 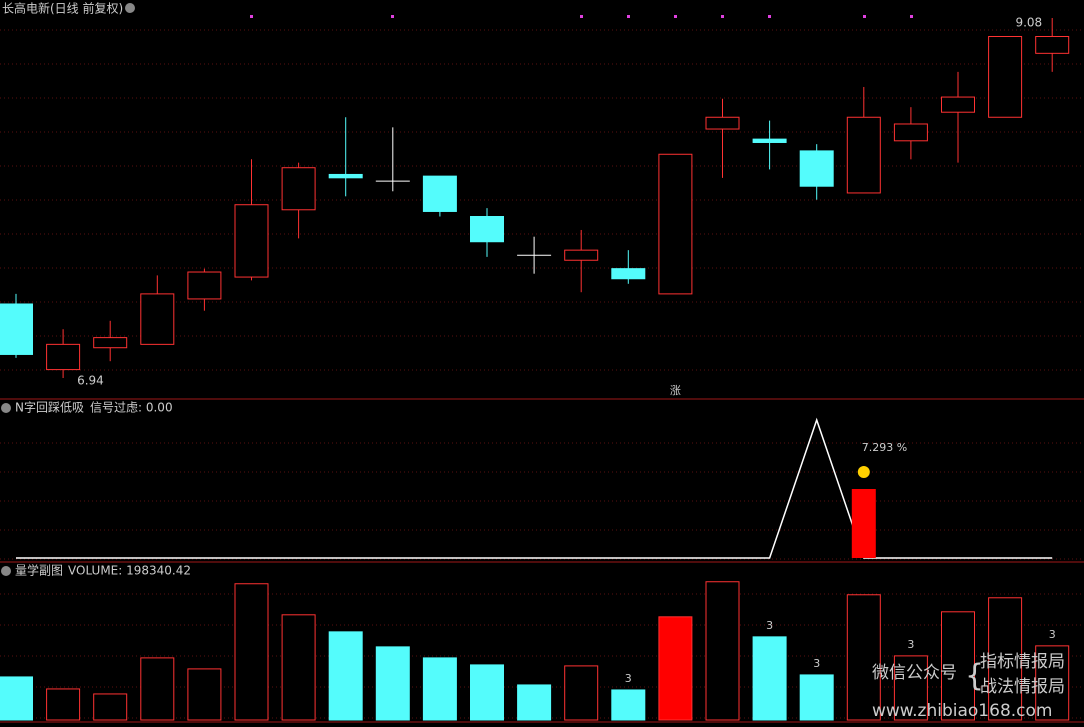 What do you see at coordinates (863, 523) in the screenshot?
I see `signal-bar` at bounding box center [863, 523].